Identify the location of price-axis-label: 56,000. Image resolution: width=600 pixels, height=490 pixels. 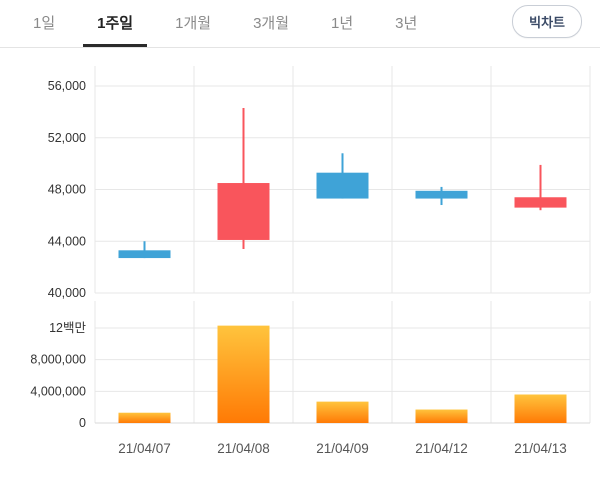
(67, 86).